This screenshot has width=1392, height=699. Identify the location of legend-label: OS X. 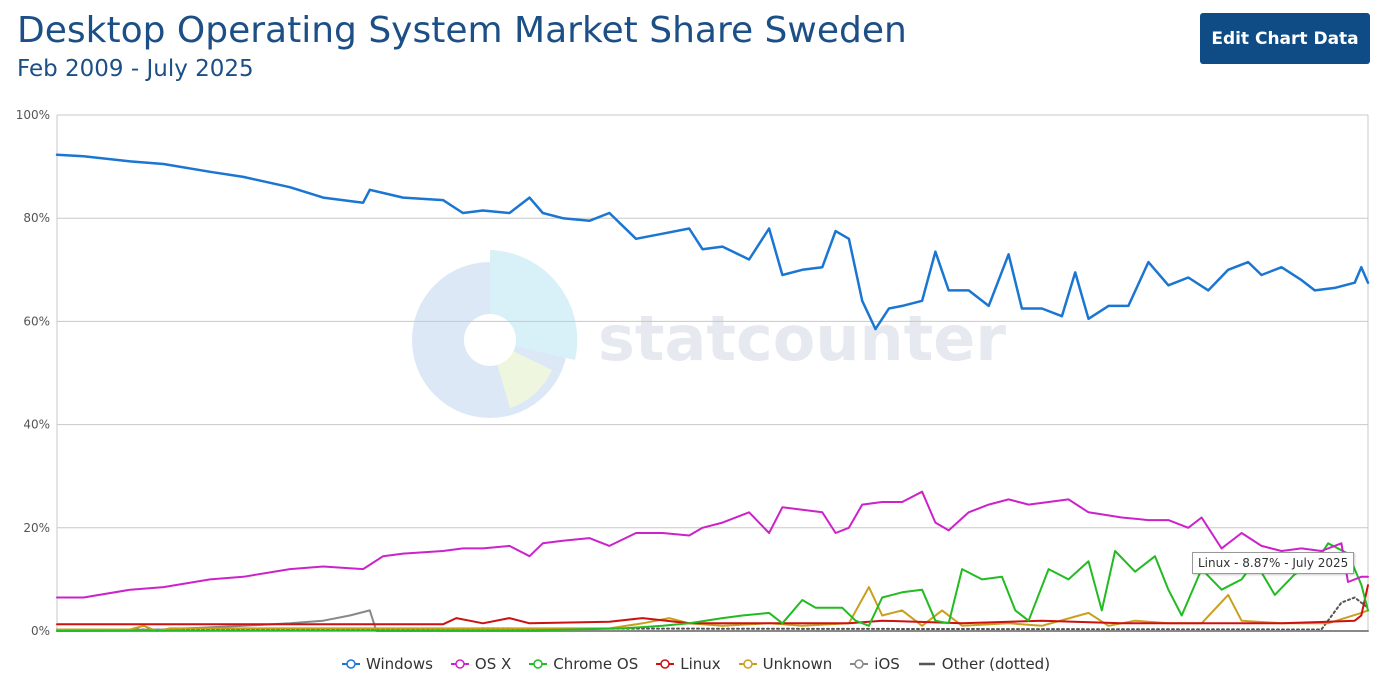
(493, 664).